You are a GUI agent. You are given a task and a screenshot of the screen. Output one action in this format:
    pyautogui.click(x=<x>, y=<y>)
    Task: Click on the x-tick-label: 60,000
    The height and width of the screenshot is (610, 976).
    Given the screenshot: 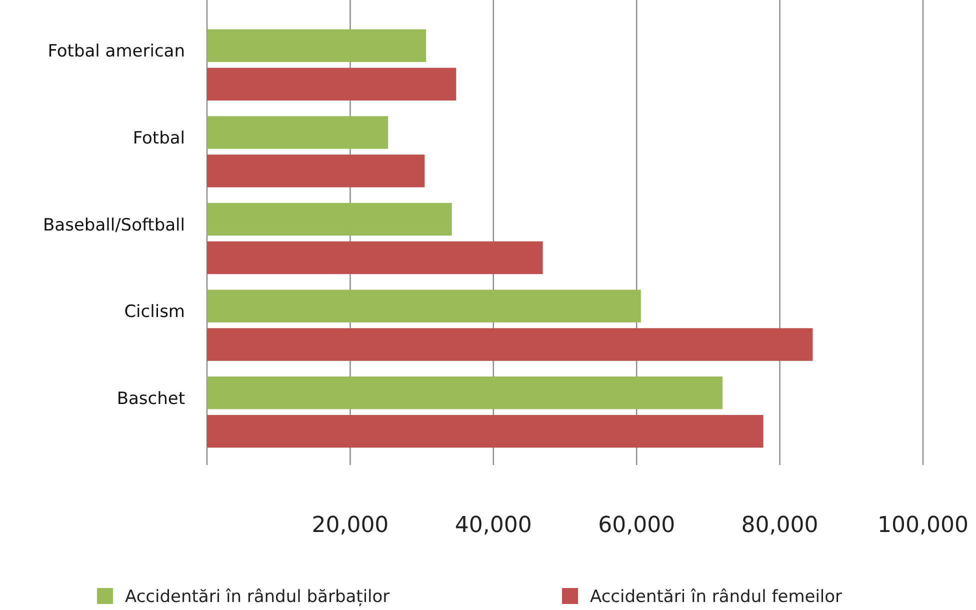 What is the action you would take?
    pyautogui.click(x=637, y=525)
    